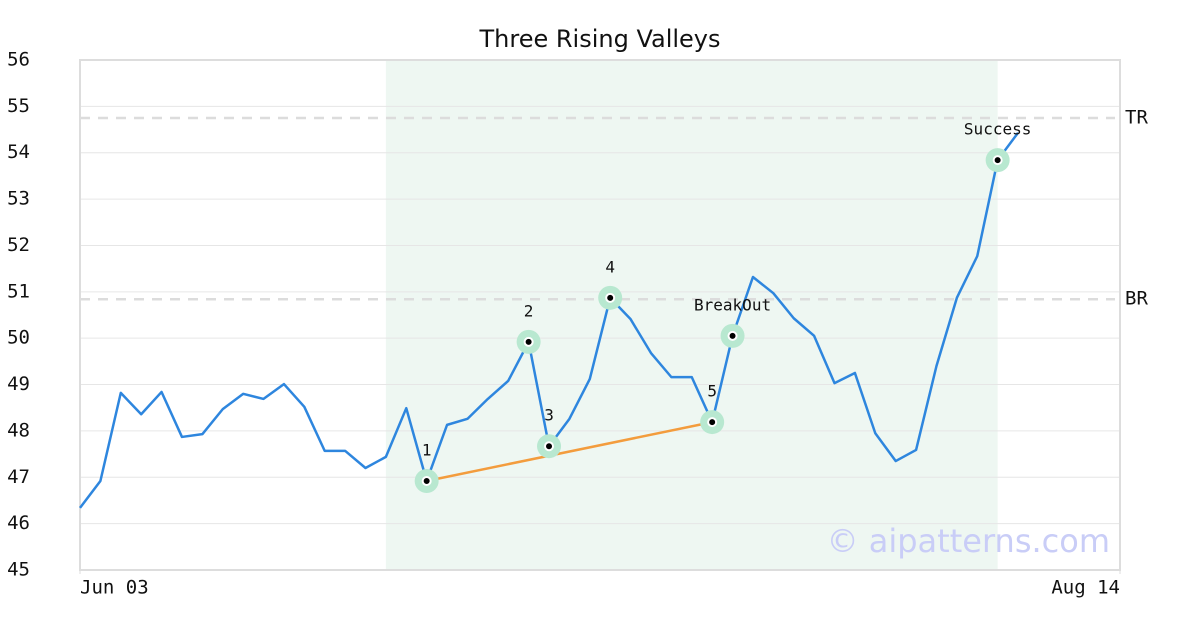  Describe the element at coordinates (18, 570) in the screenshot. I see `y-tick-label: 45` at that location.